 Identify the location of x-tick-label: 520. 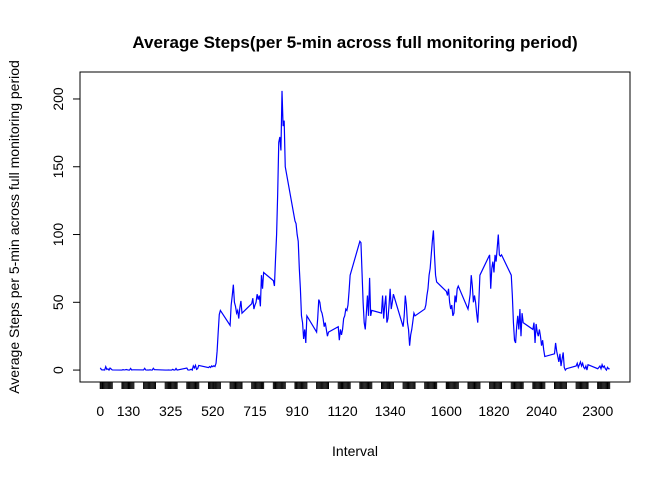
(213, 411).